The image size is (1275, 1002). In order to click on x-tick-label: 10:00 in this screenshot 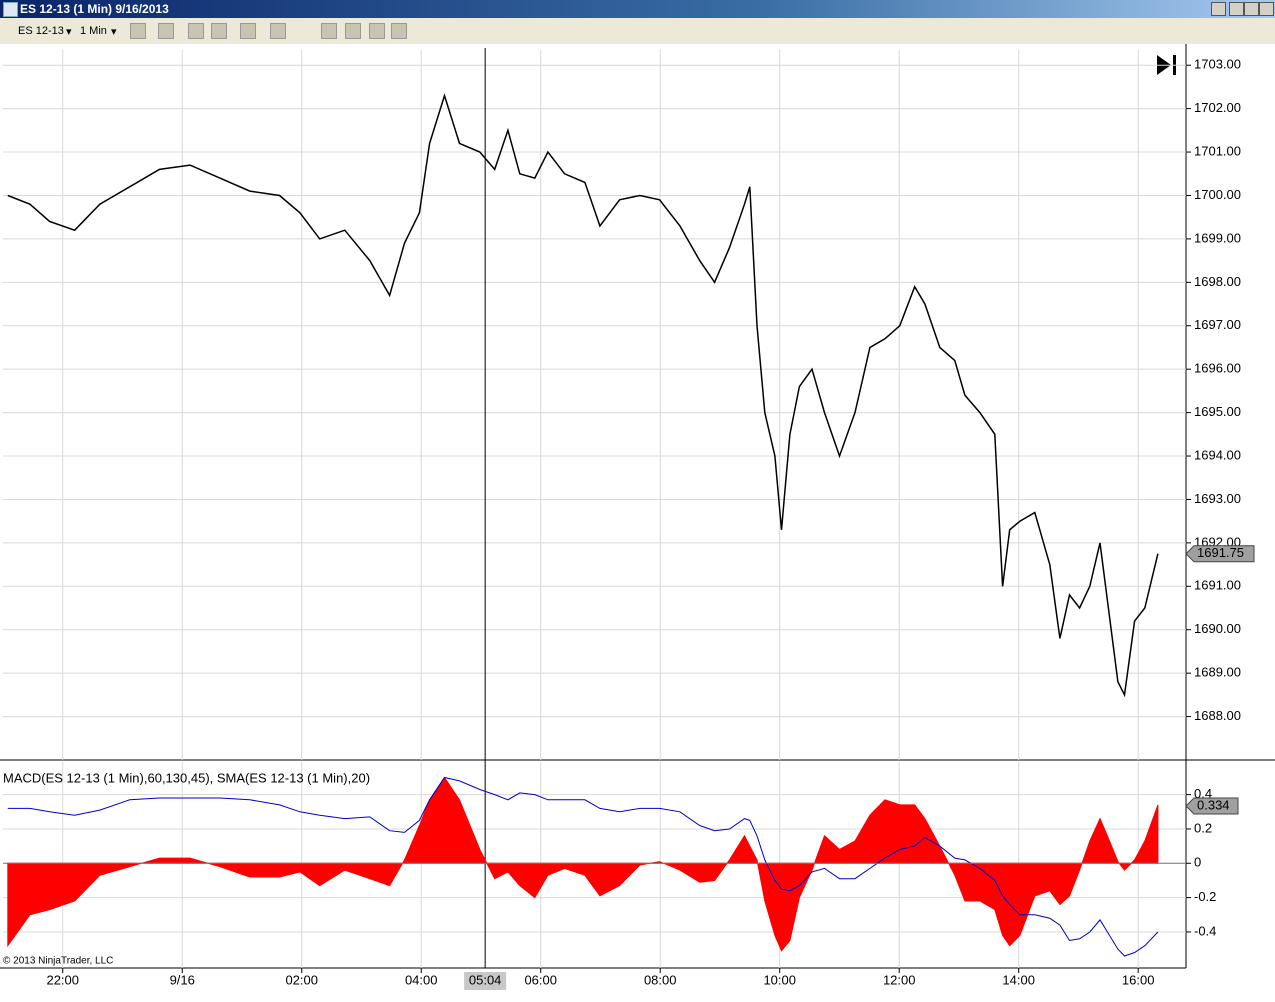, I will do `click(779, 979)`.